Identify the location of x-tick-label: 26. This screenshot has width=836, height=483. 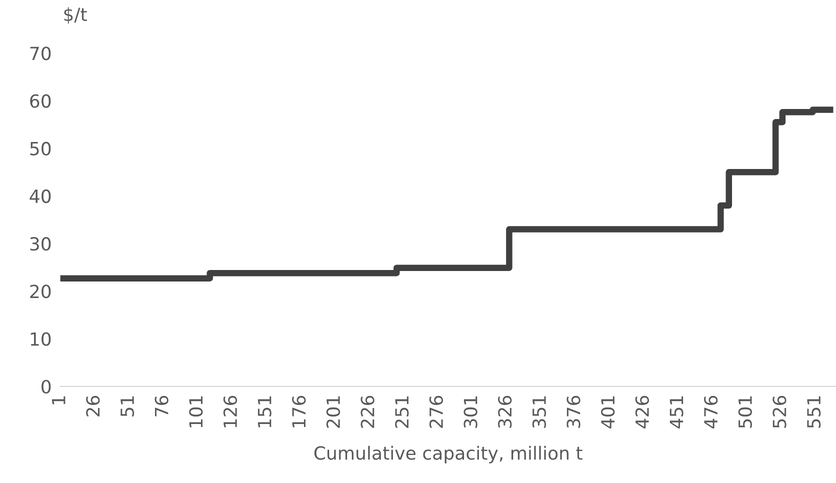
(93, 406).